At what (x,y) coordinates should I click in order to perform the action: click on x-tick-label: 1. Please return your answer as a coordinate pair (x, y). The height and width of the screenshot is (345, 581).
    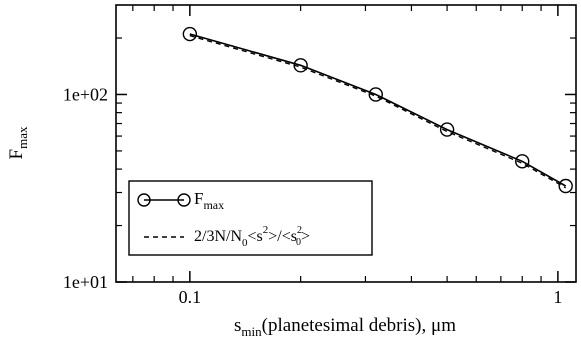
    Looking at the image, I should click on (557, 297).